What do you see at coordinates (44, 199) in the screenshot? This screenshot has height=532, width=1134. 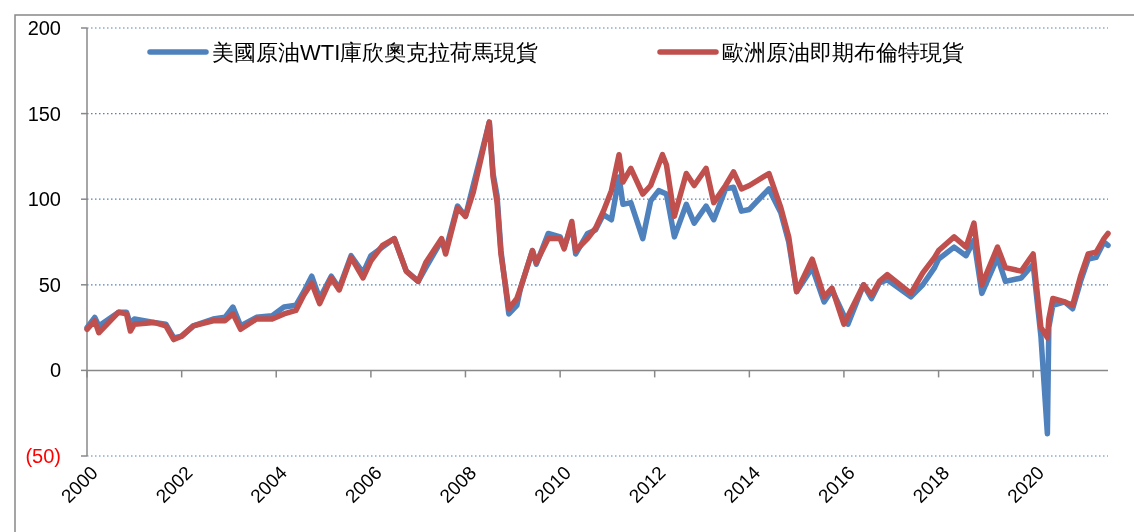 I see `y-tick-label: 100` at bounding box center [44, 199].